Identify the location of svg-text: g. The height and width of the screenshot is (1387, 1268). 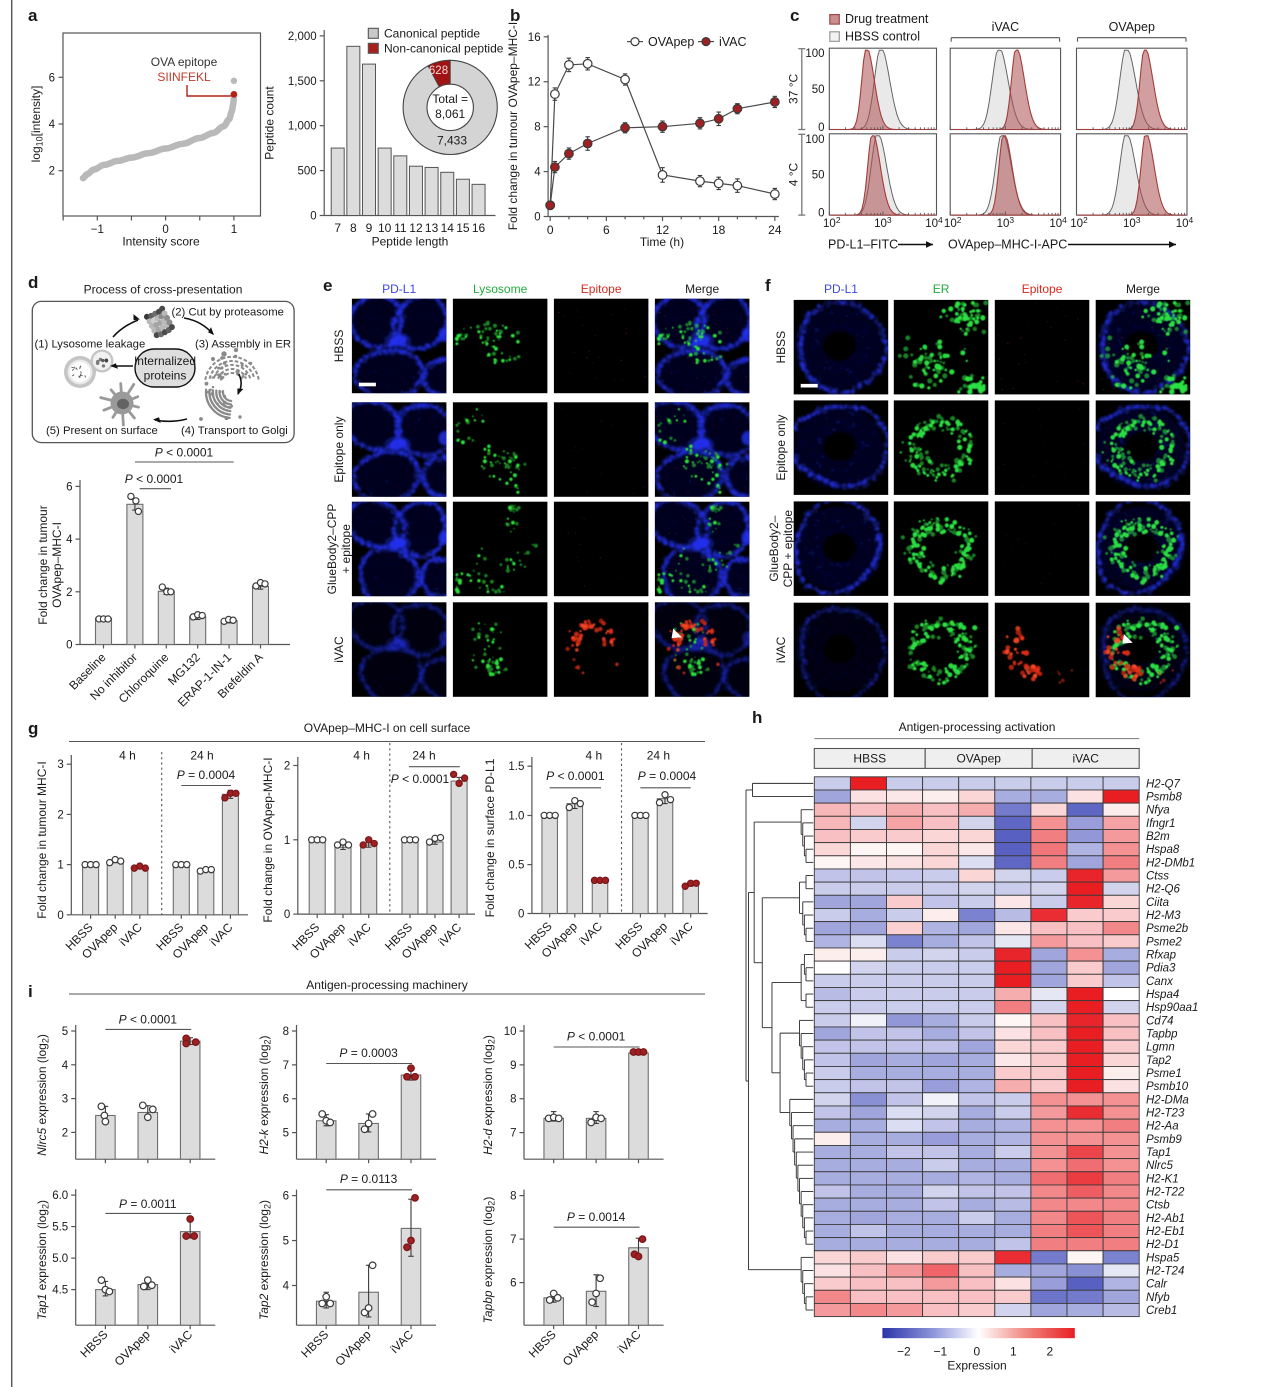
(33, 728).